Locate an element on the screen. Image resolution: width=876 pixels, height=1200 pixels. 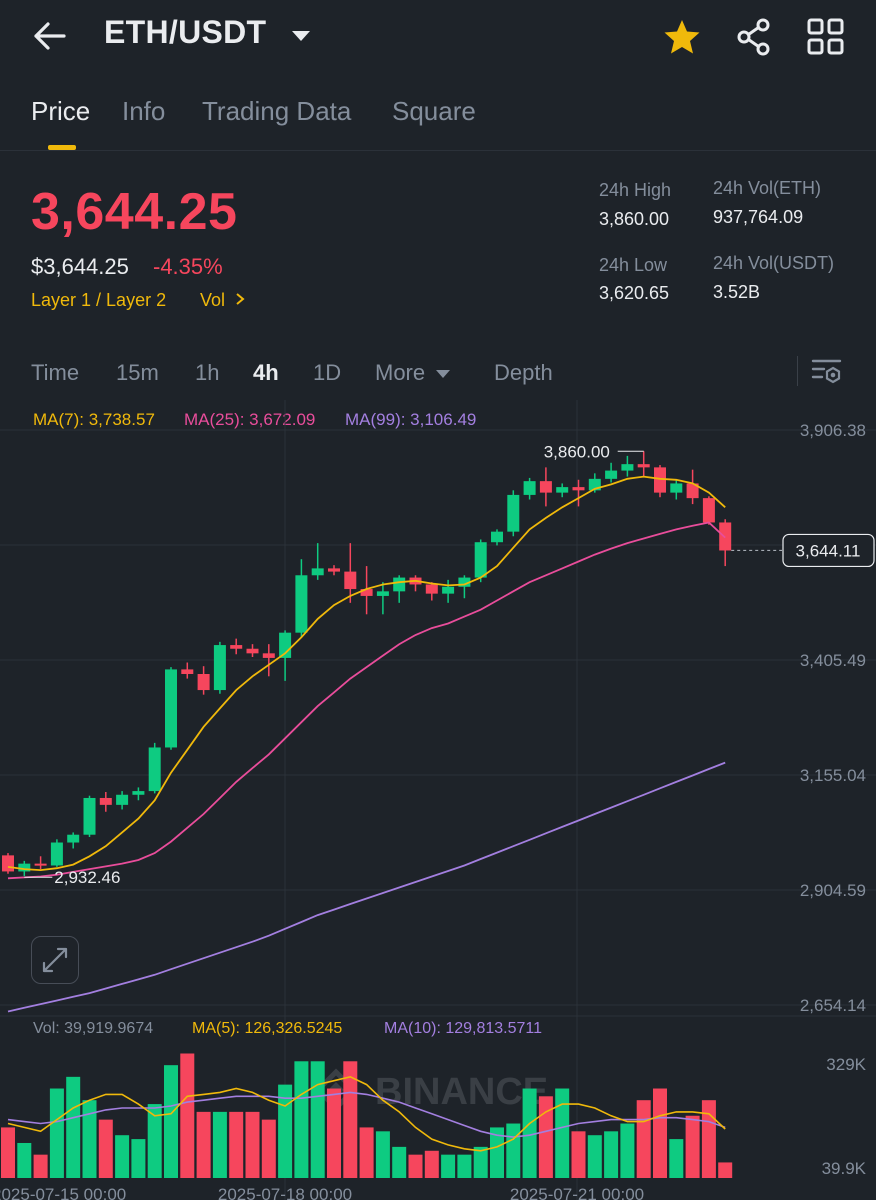
high-marker-label: 3,860.00 is located at coordinates (577, 451).